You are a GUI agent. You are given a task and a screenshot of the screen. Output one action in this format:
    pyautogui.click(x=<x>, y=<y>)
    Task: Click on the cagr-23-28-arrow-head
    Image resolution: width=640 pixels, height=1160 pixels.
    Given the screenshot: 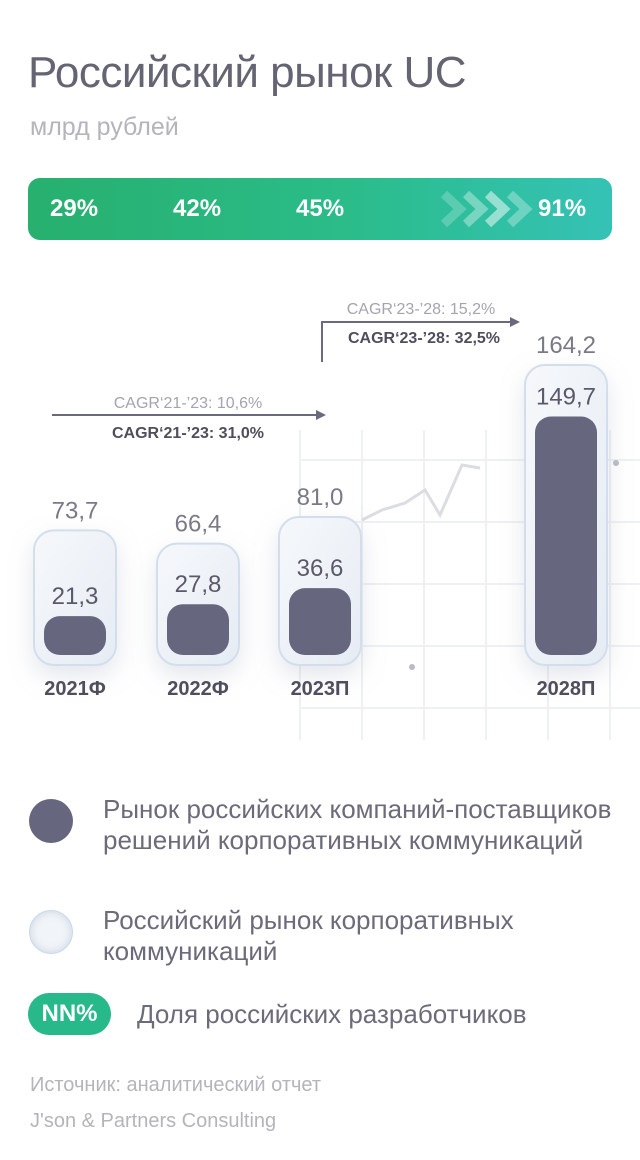 What is the action you would take?
    pyautogui.click(x=515, y=322)
    